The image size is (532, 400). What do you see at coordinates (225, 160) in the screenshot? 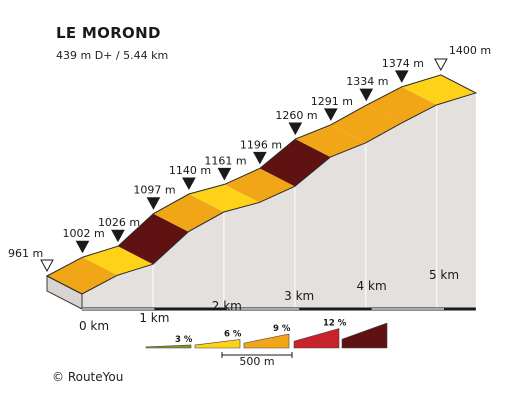
I see `altitude-label: 1161 m` at bounding box center [225, 160].